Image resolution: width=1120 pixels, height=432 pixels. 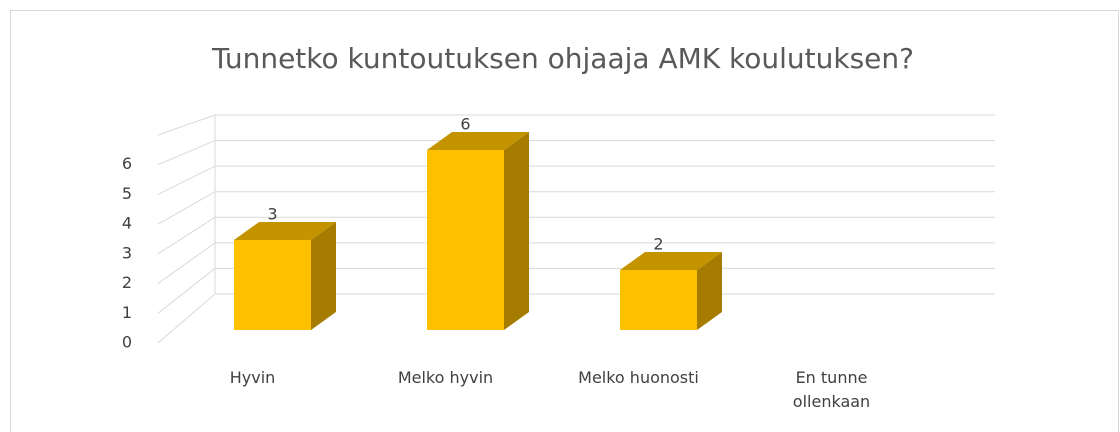 I want to click on x-tick-label: Melko hyvin, so click(x=445, y=377).